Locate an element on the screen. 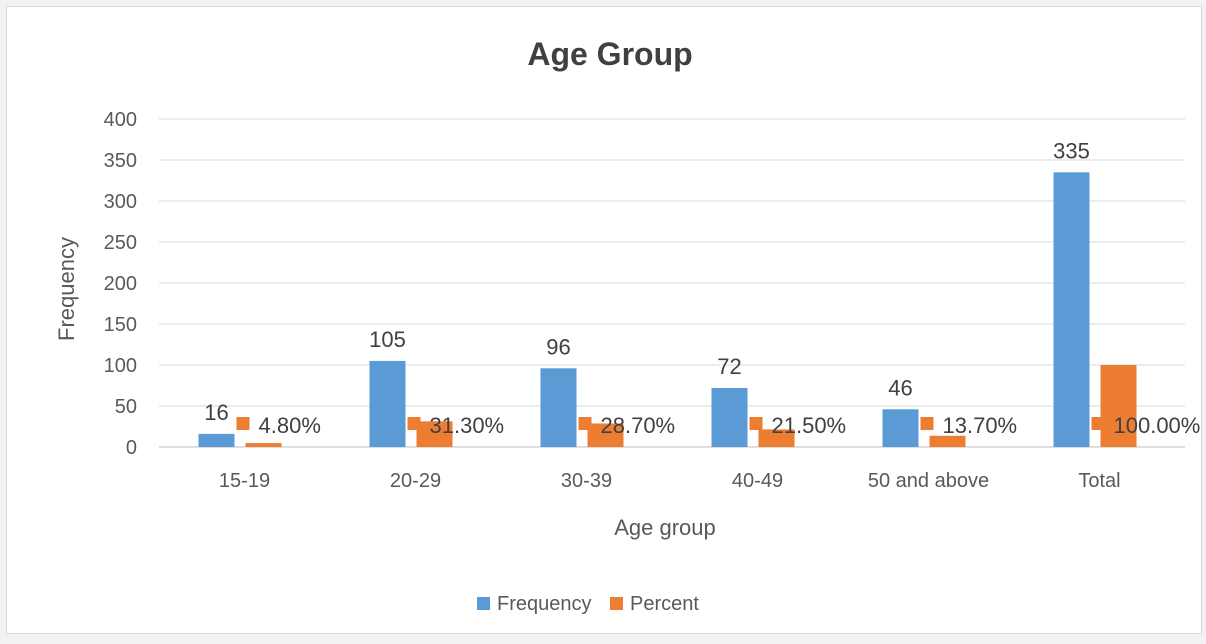  x-tick-label: 15-19 is located at coordinates (244, 481).